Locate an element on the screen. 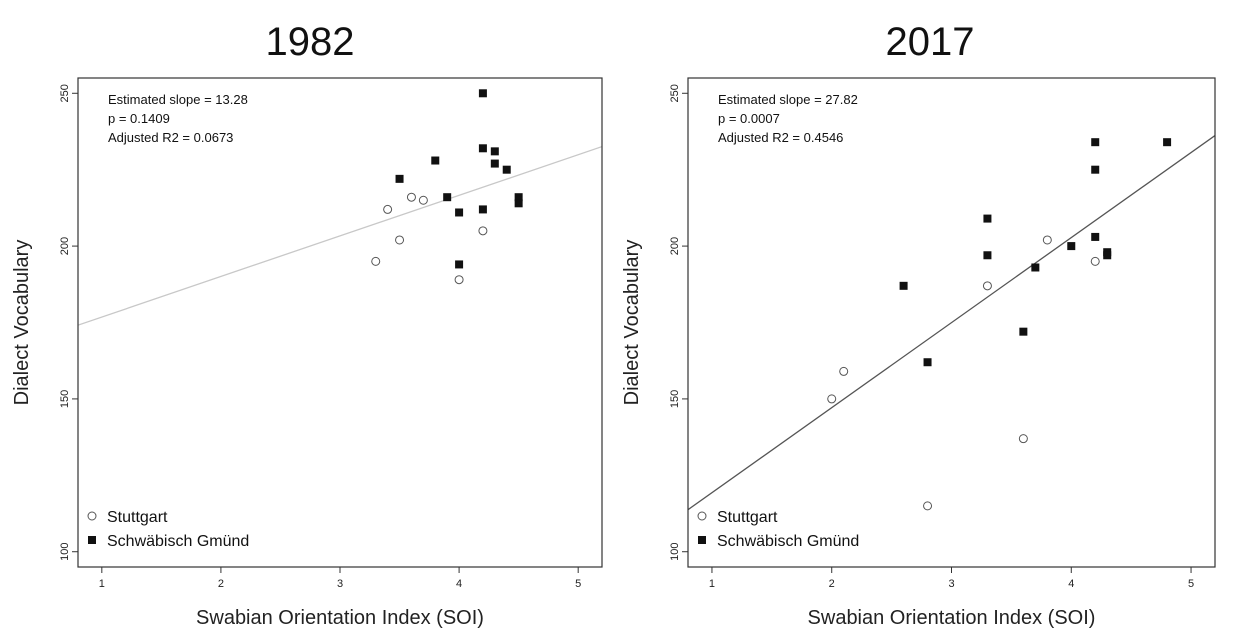  regression-stat: Estimated slope = 27.82 is located at coordinates (788, 99).